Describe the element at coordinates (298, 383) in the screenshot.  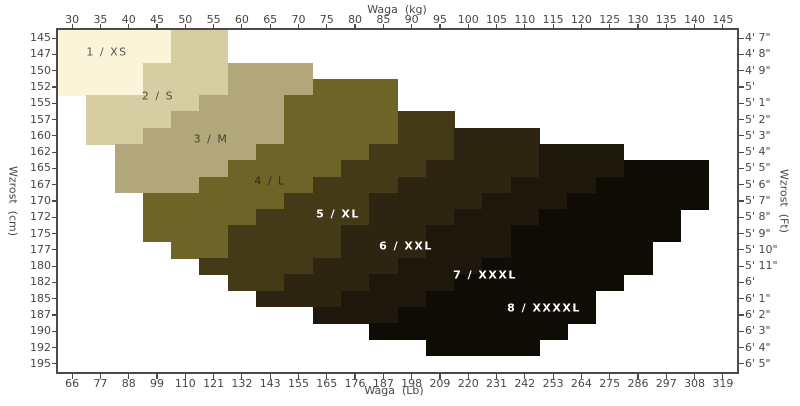
I see `tick-label-bottom: 155` at that location.